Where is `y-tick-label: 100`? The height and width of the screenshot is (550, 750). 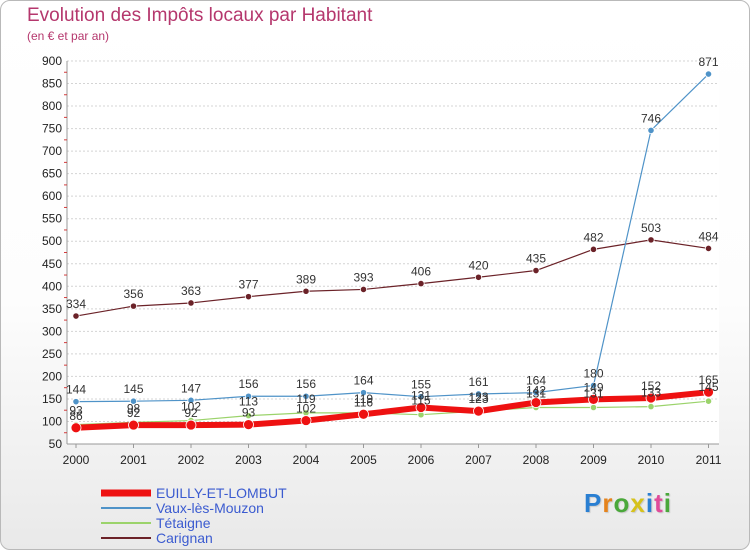 y-tick-label: 100 is located at coordinates (52, 421).